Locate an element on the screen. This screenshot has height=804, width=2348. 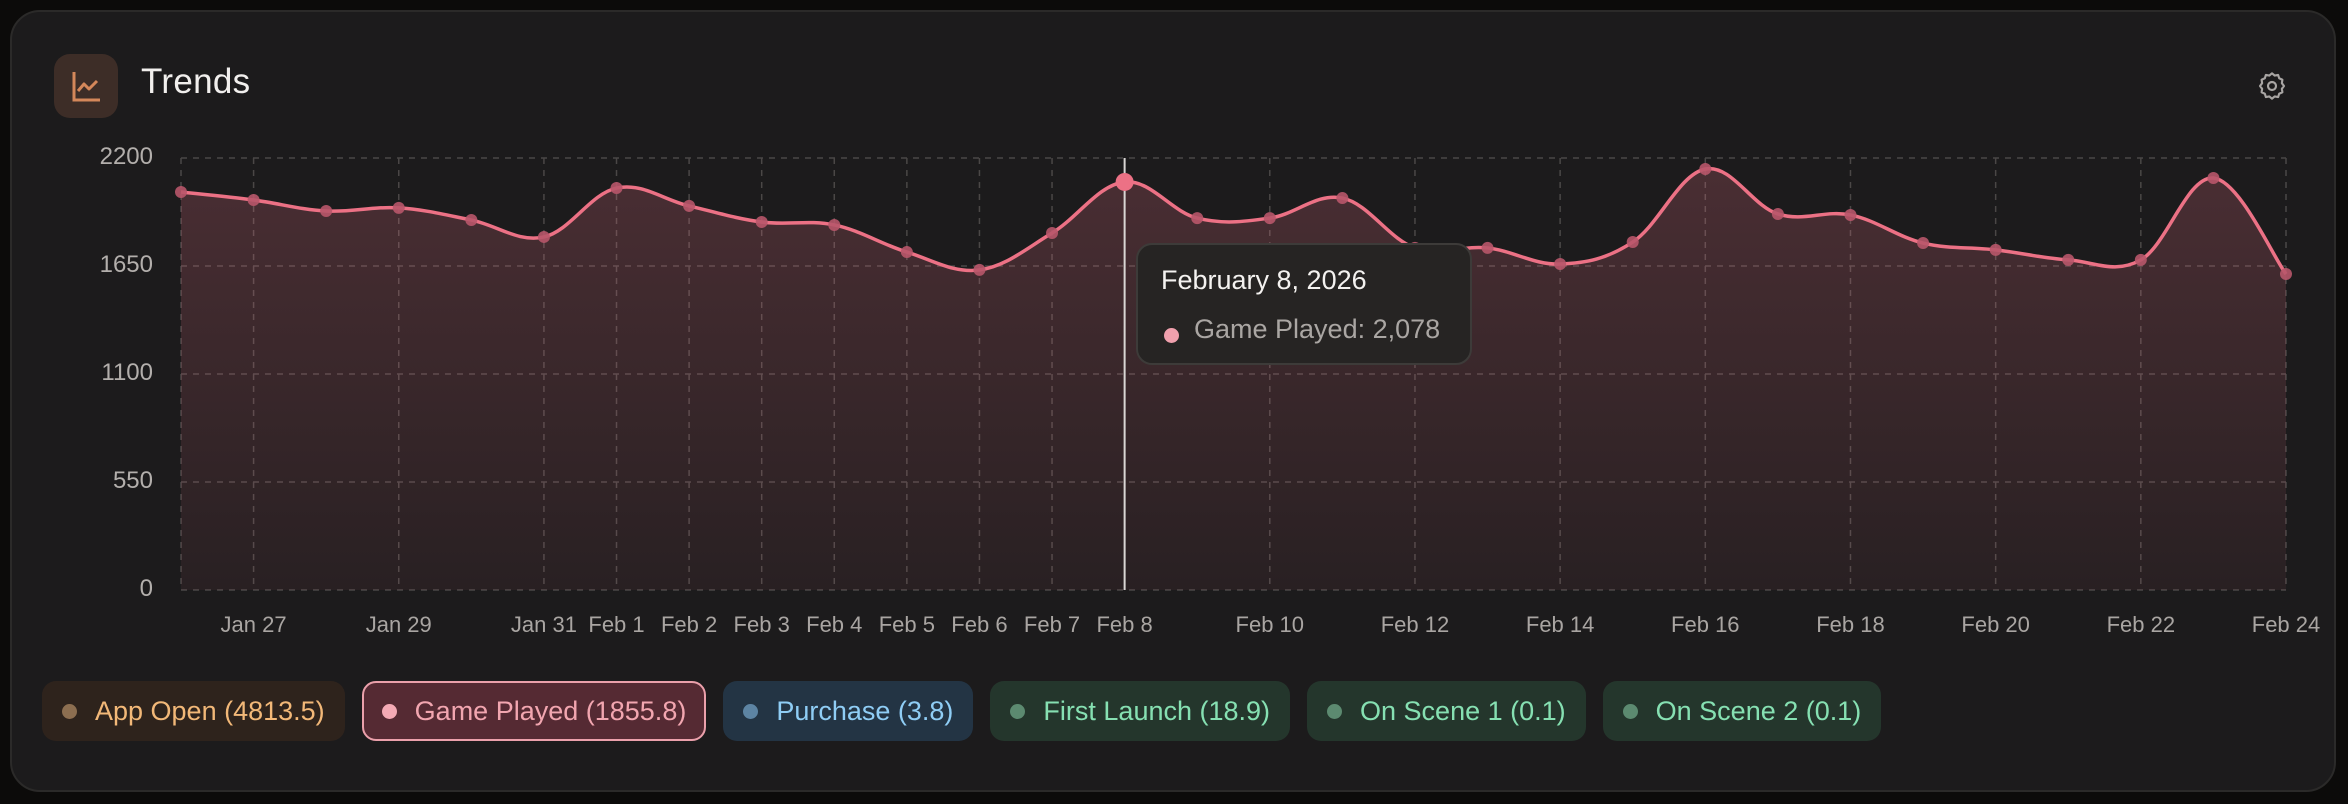
gear-icon is located at coordinates (2272, 86).